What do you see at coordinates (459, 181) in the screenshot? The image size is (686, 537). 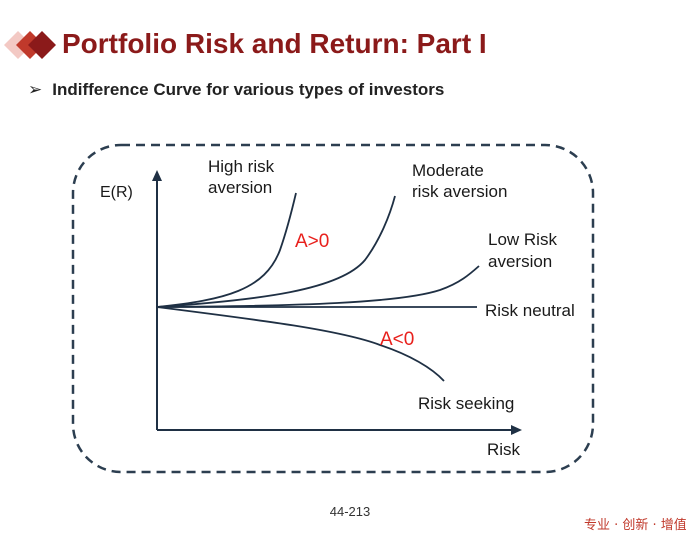 I see `label-moderate-risk-aversion: Moderate risk aversion` at bounding box center [459, 181].